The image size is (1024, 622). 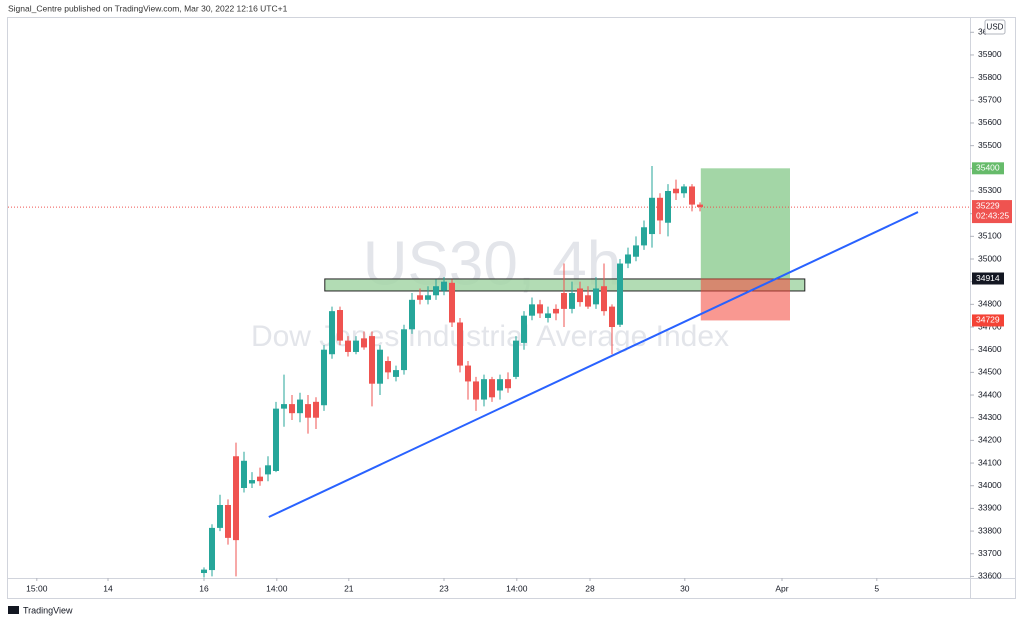 What do you see at coordinates (988, 205) in the screenshot?
I see `last-price-label: 35229` at bounding box center [988, 205].